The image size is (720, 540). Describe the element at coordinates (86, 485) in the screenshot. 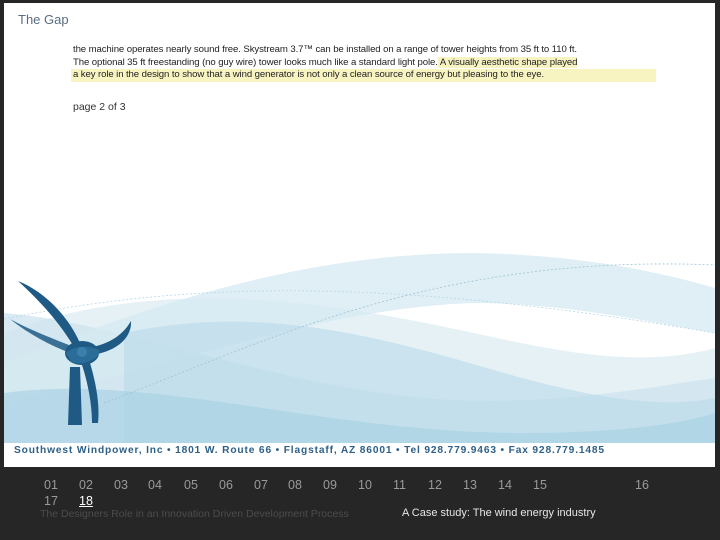

I see `nav-link-02: 02` at that location.